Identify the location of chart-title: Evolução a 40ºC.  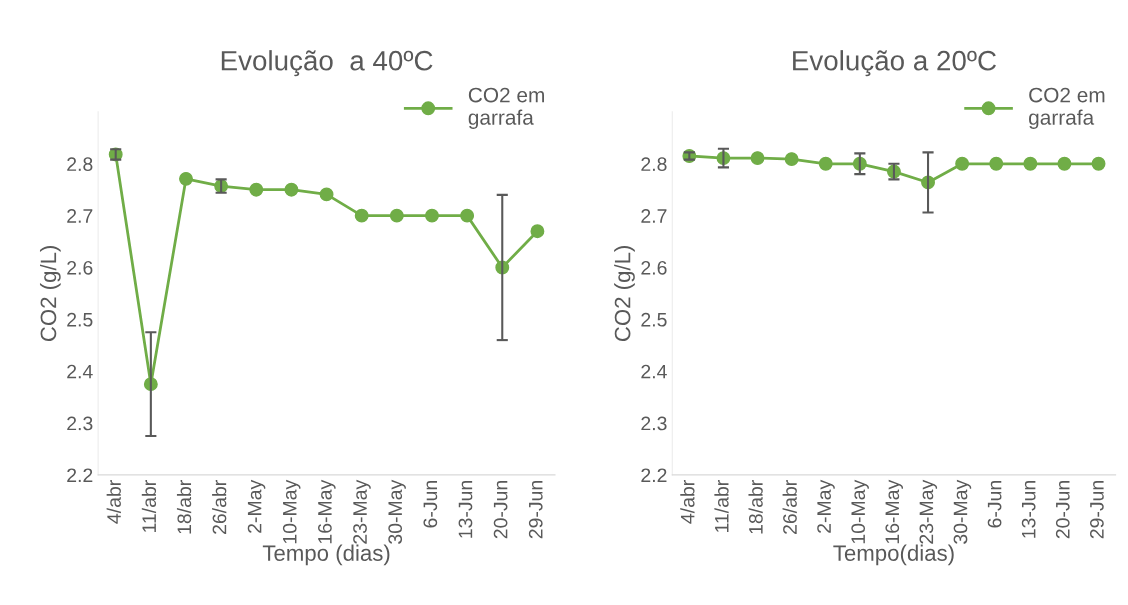
(327, 63).